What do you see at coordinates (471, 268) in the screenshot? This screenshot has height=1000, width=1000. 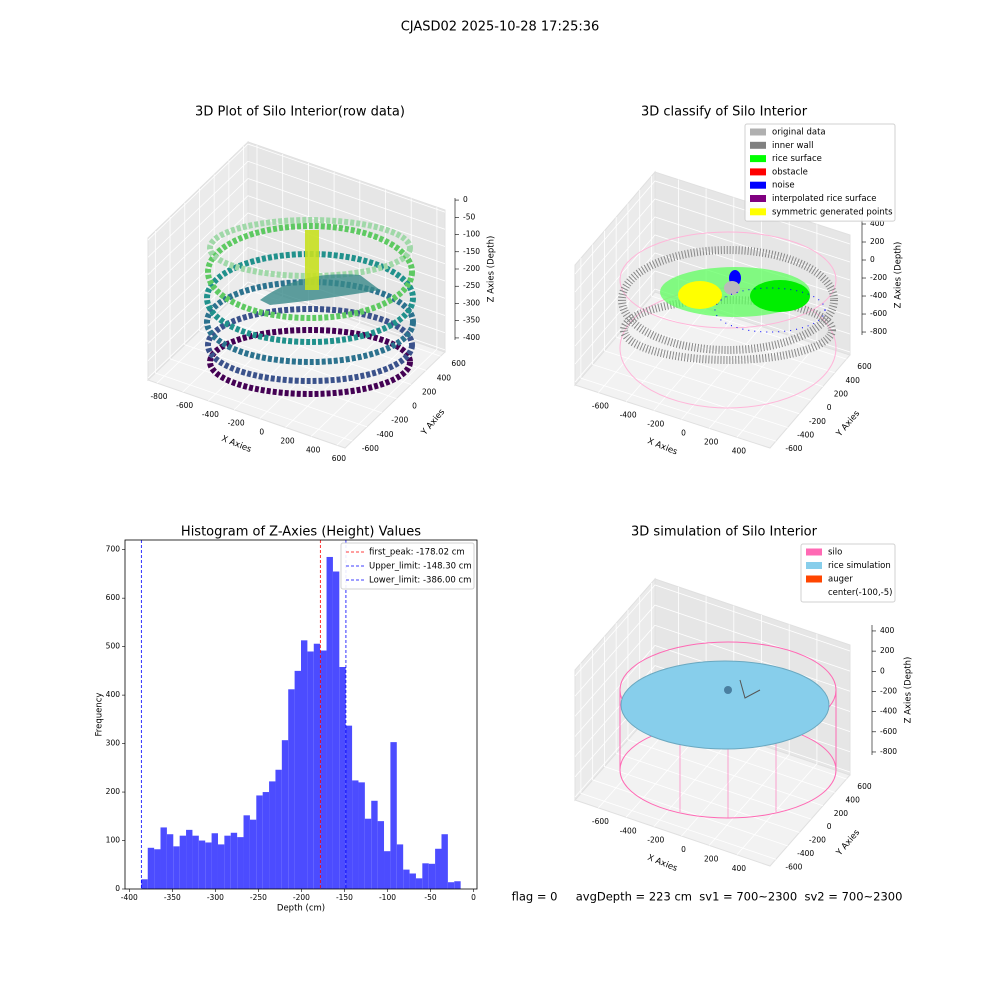 I see `z-tick-label: -200` at bounding box center [471, 268].